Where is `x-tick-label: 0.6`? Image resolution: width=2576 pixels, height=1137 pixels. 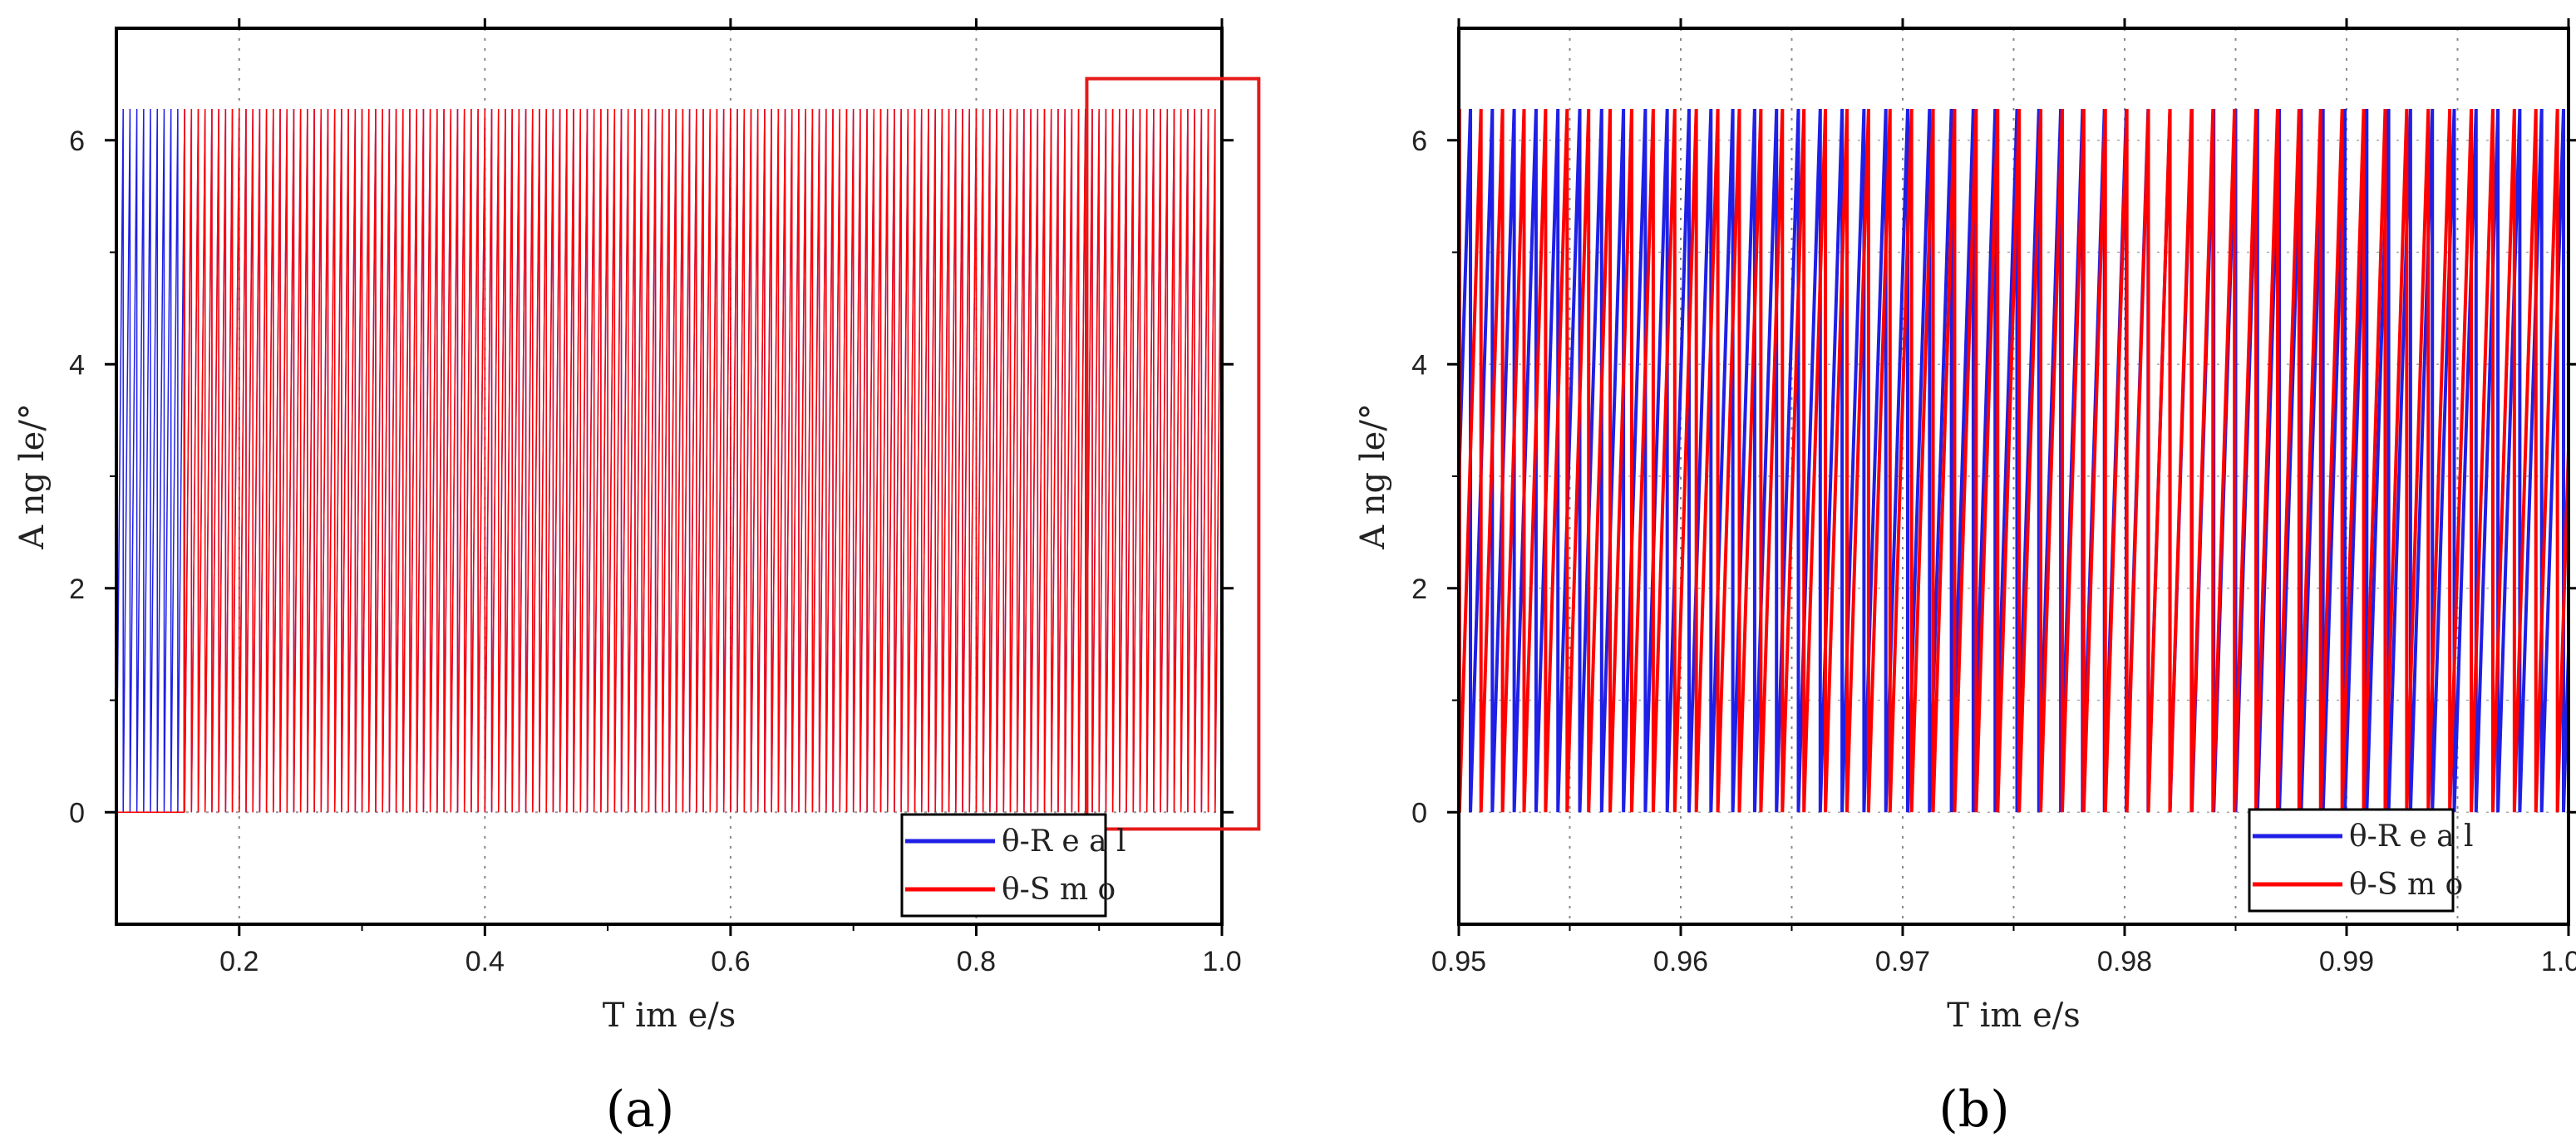 x-tick-label: 0.6 is located at coordinates (730, 961).